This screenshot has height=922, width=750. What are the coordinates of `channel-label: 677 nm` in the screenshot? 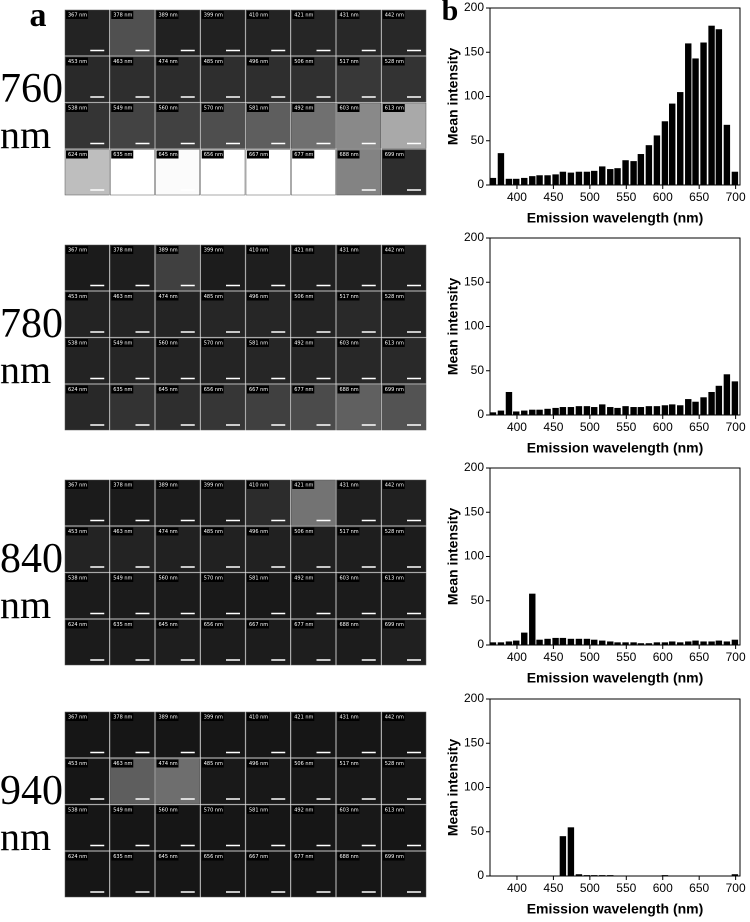 It's located at (303, 155).